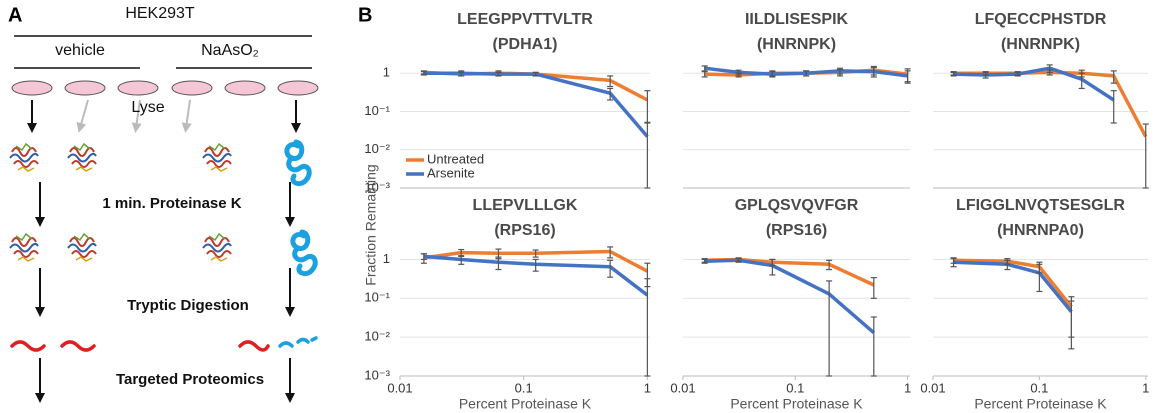 The image size is (1155, 413). What do you see at coordinates (160, 13) in the screenshot?
I see `cell-line: HEK293T` at bounding box center [160, 13].